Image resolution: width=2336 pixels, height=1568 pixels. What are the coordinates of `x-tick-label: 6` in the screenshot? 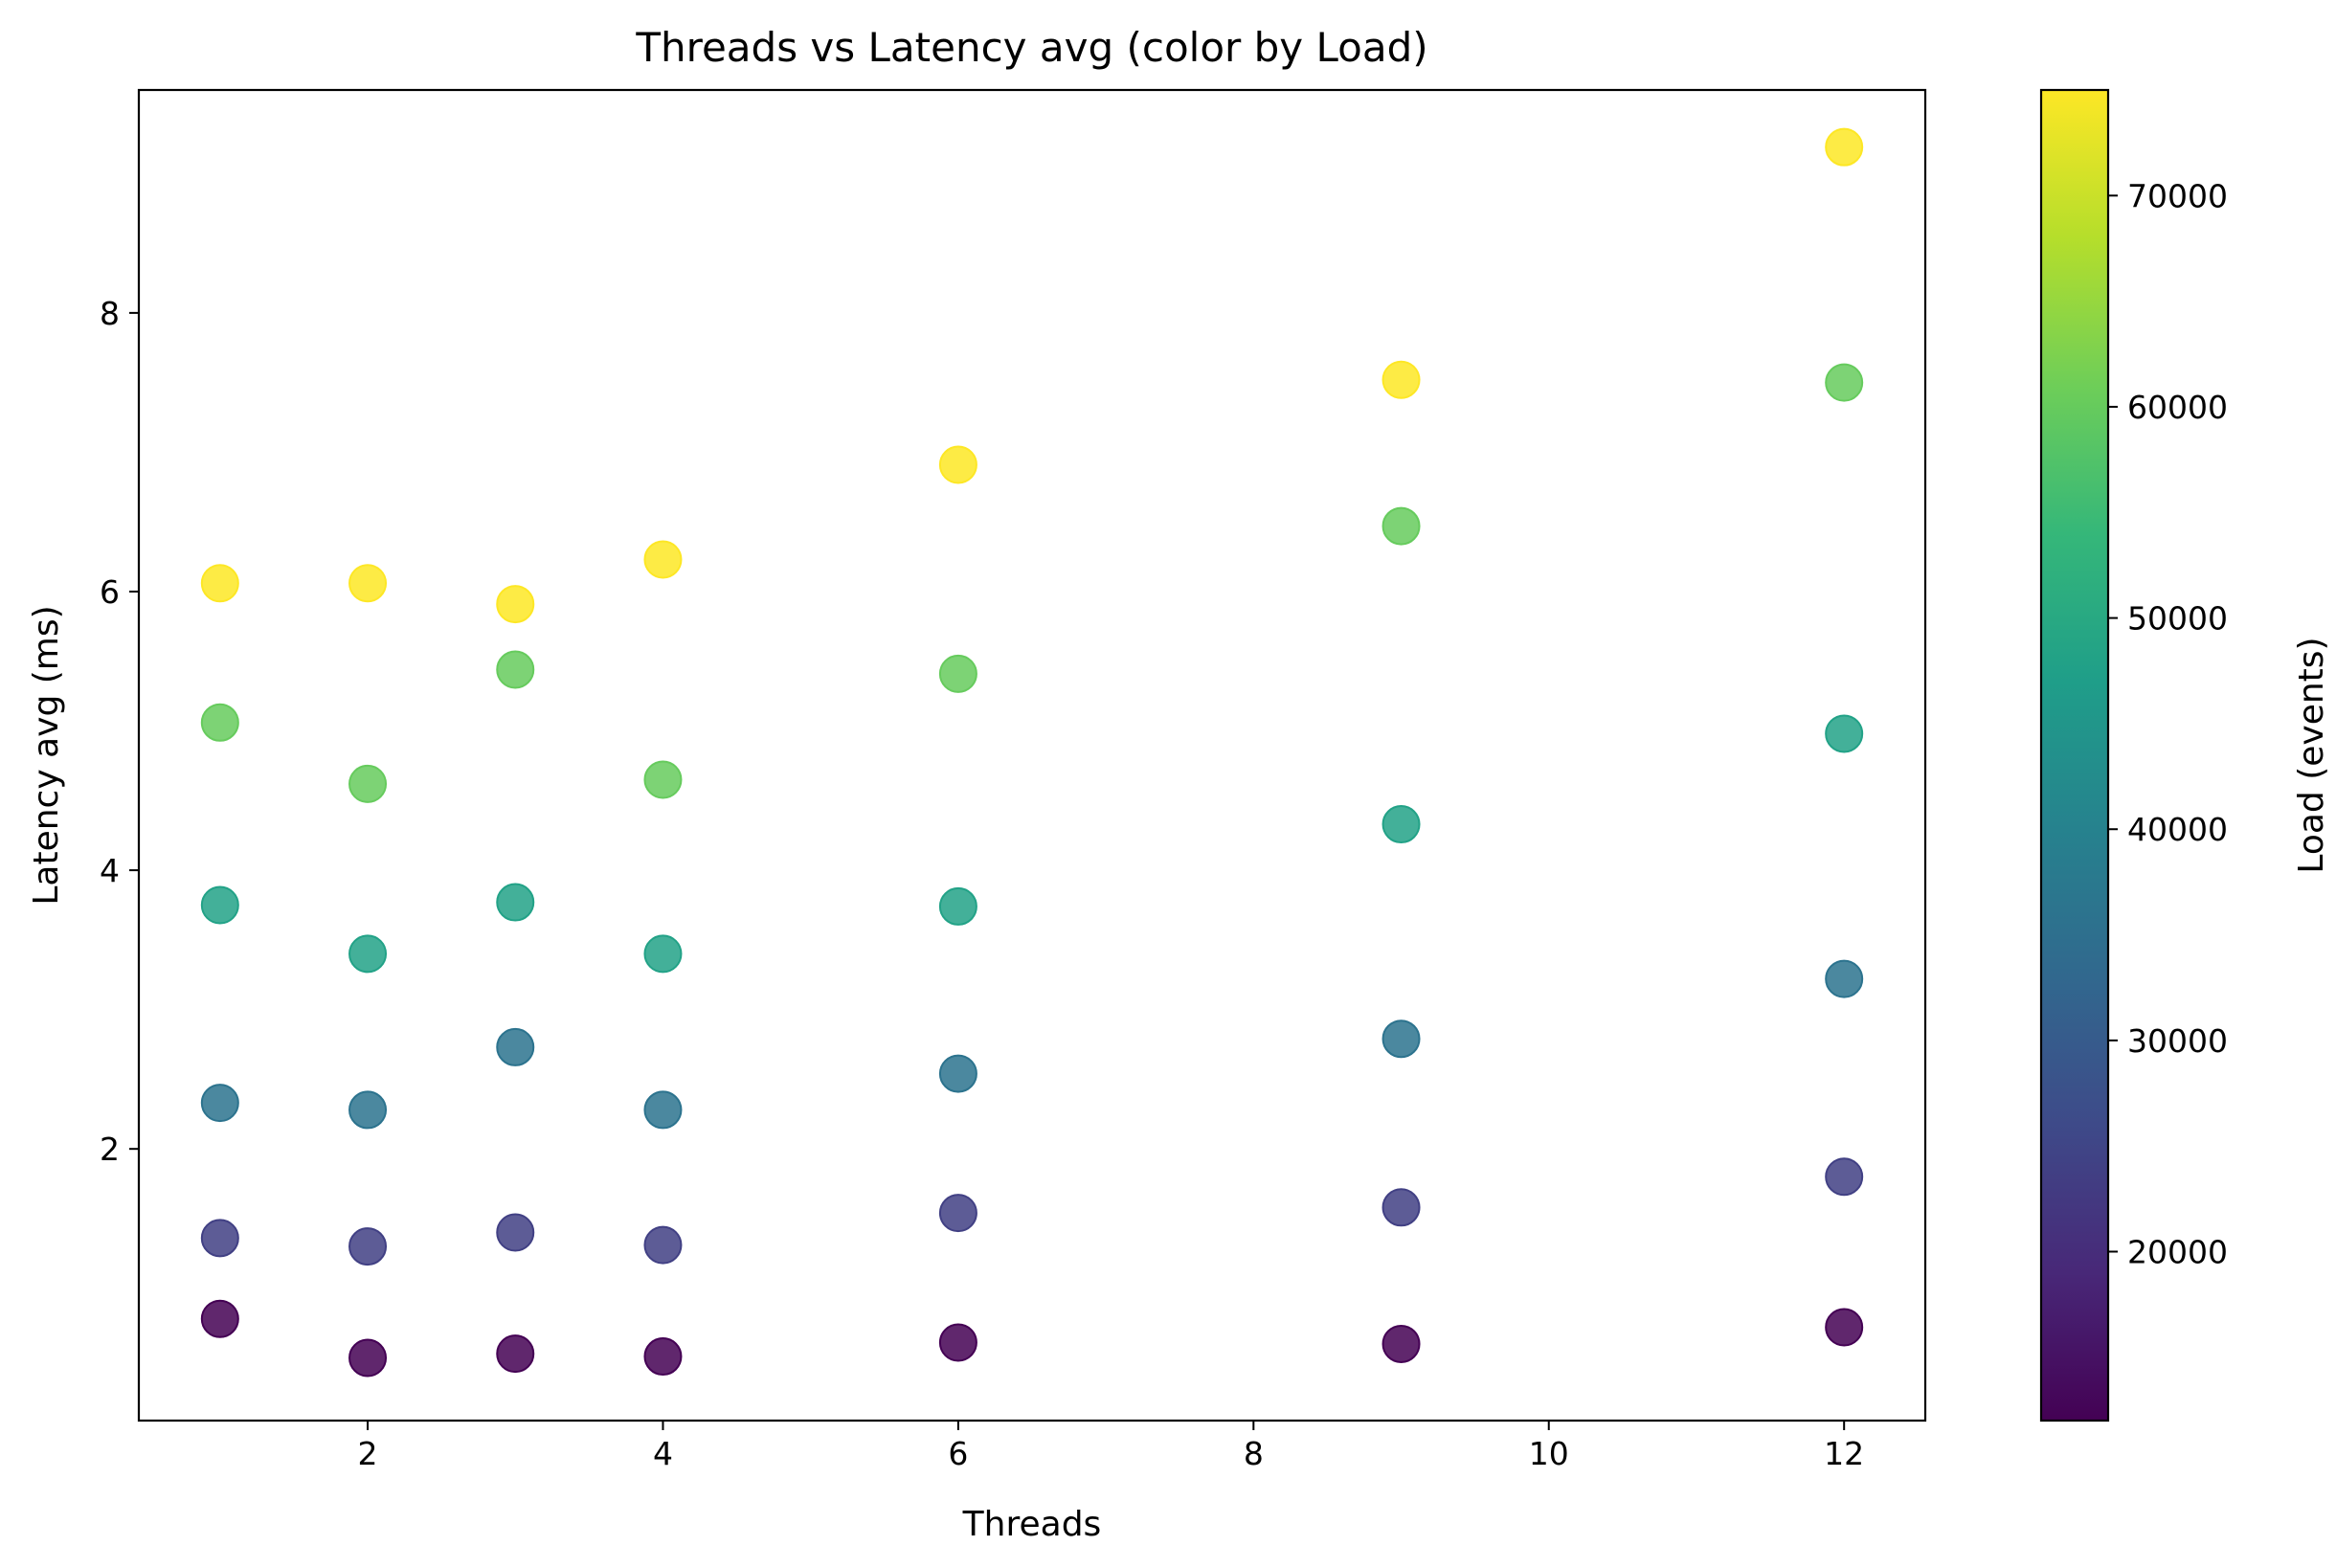 It's located at (958, 1453).